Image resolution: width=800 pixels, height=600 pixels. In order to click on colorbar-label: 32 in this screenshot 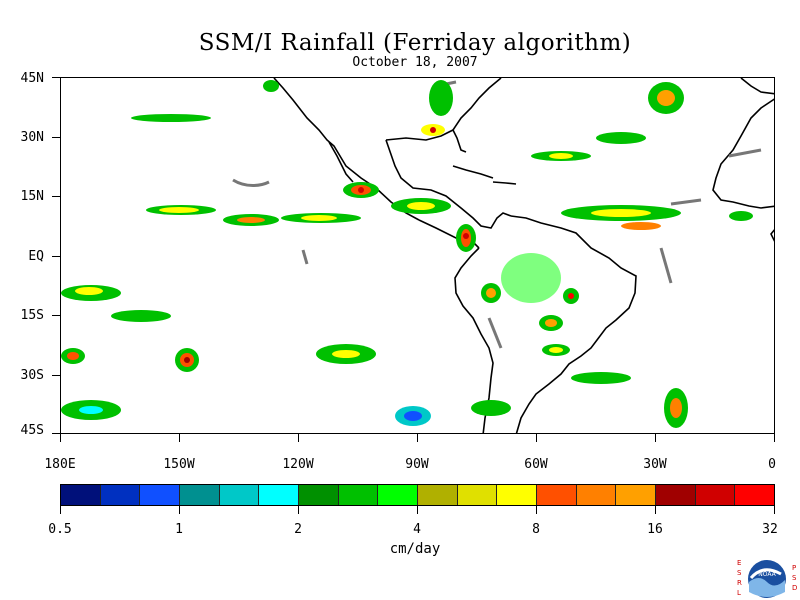, I will do `click(770, 529)`.